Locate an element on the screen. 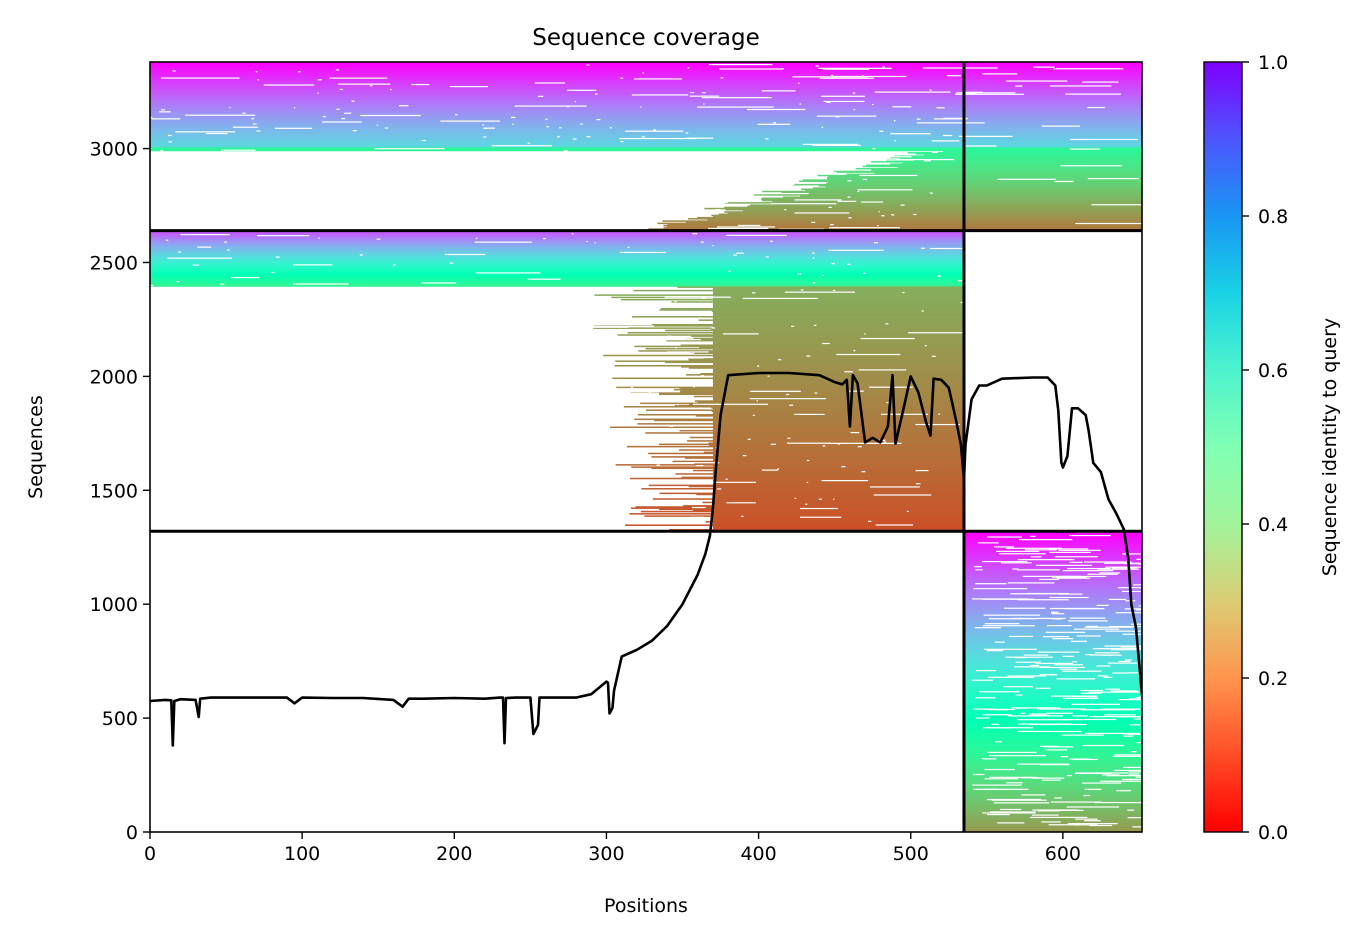 The width and height of the screenshot is (1364, 939). y-tick-label: 1000 is located at coordinates (114, 605).